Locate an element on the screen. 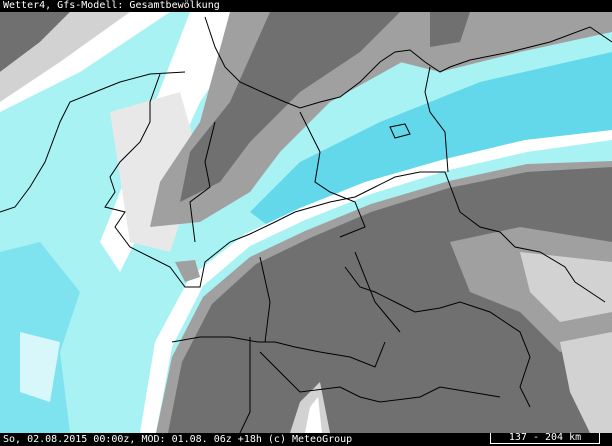 The width and height of the screenshot is (612, 446). border-germany-south is located at coordinates (278, 352).